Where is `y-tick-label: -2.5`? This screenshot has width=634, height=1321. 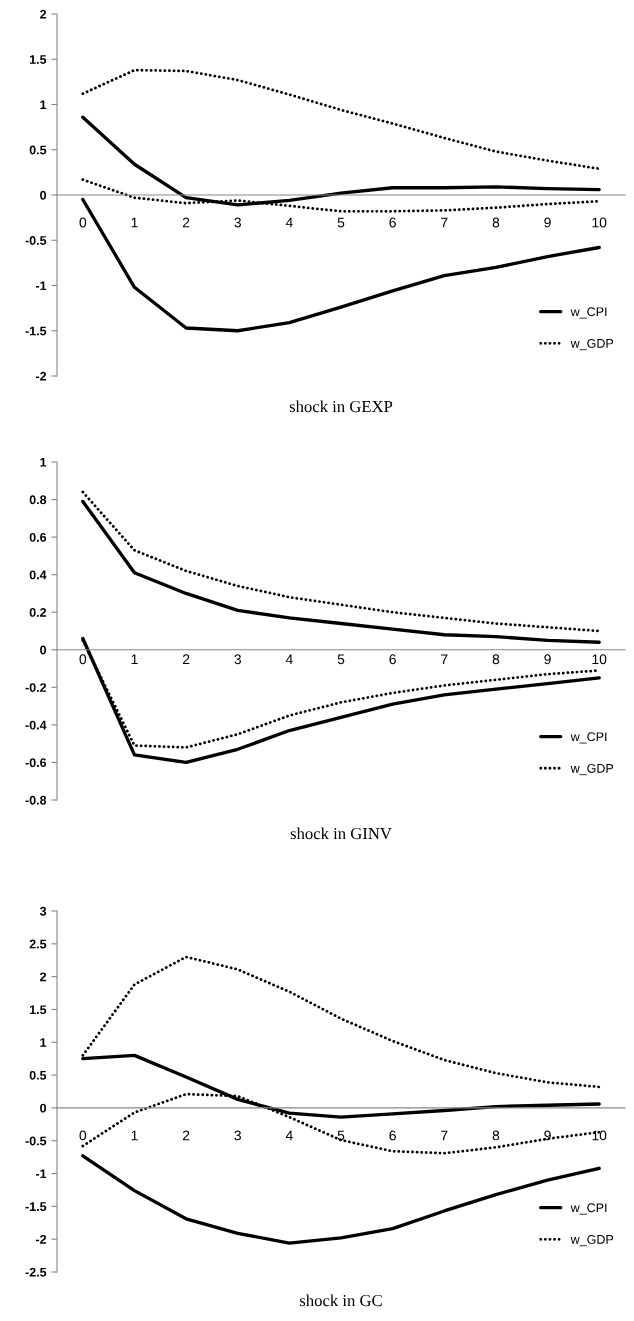 y-tick-label: -2.5 is located at coordinates (36, 1272).